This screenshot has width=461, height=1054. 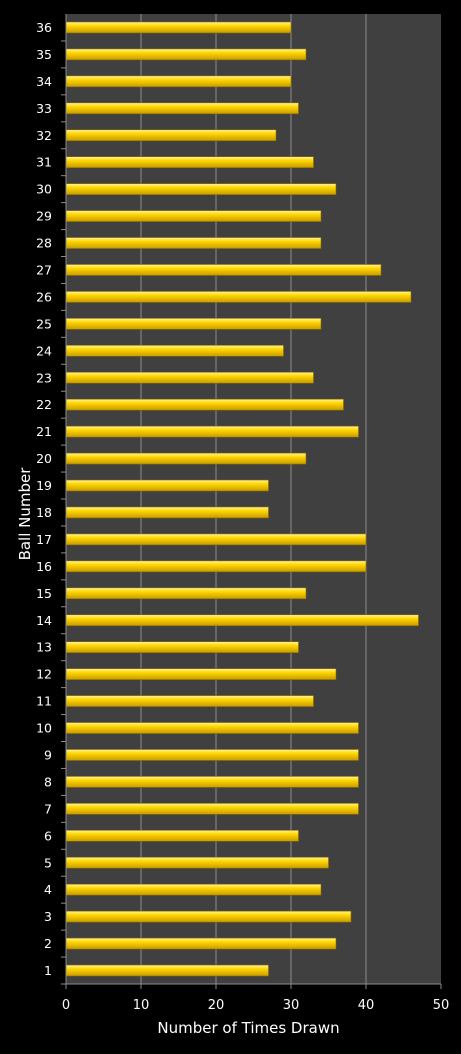 I want to click on y-tick-label-4: 4, so click(x=48, y=889).